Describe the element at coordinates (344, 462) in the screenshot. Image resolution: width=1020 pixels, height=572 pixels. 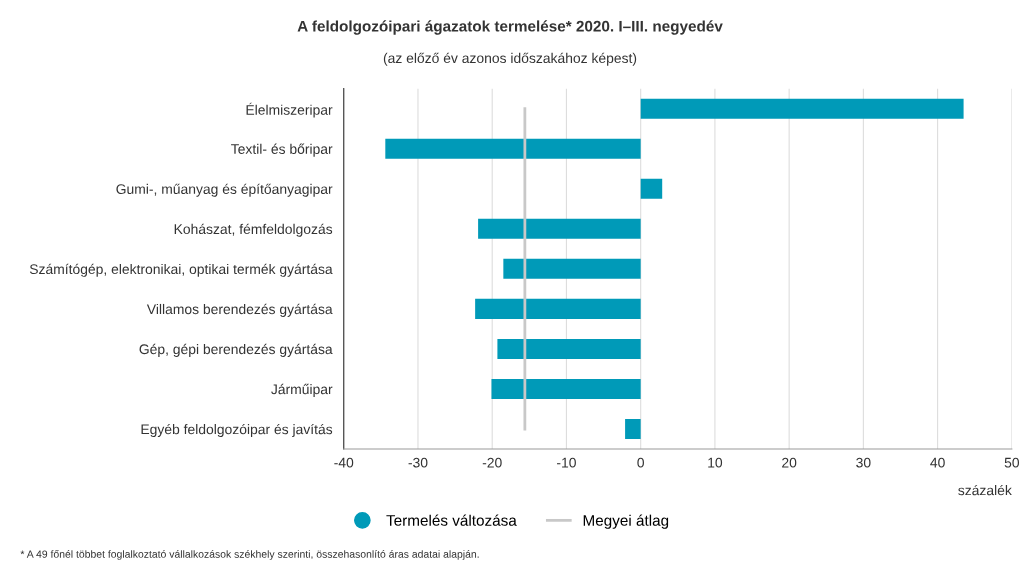
I see `x-tick-label: -40` at that location.